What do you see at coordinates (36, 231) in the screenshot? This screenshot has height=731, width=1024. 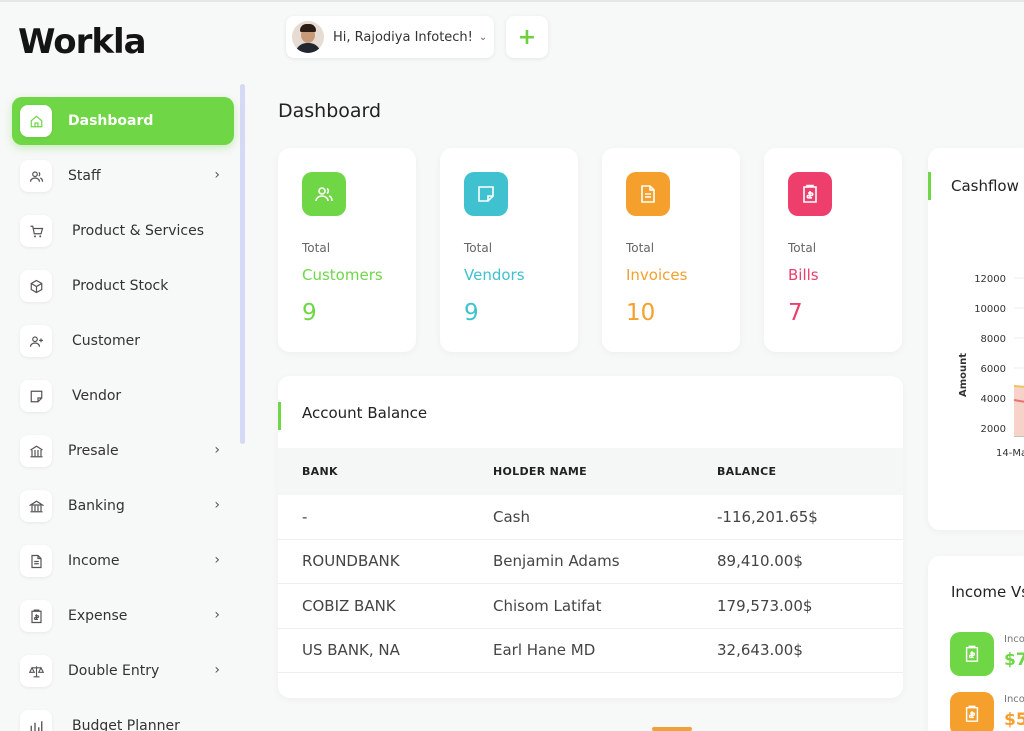 I see `cart-icon` at bounding box center [36, 231].